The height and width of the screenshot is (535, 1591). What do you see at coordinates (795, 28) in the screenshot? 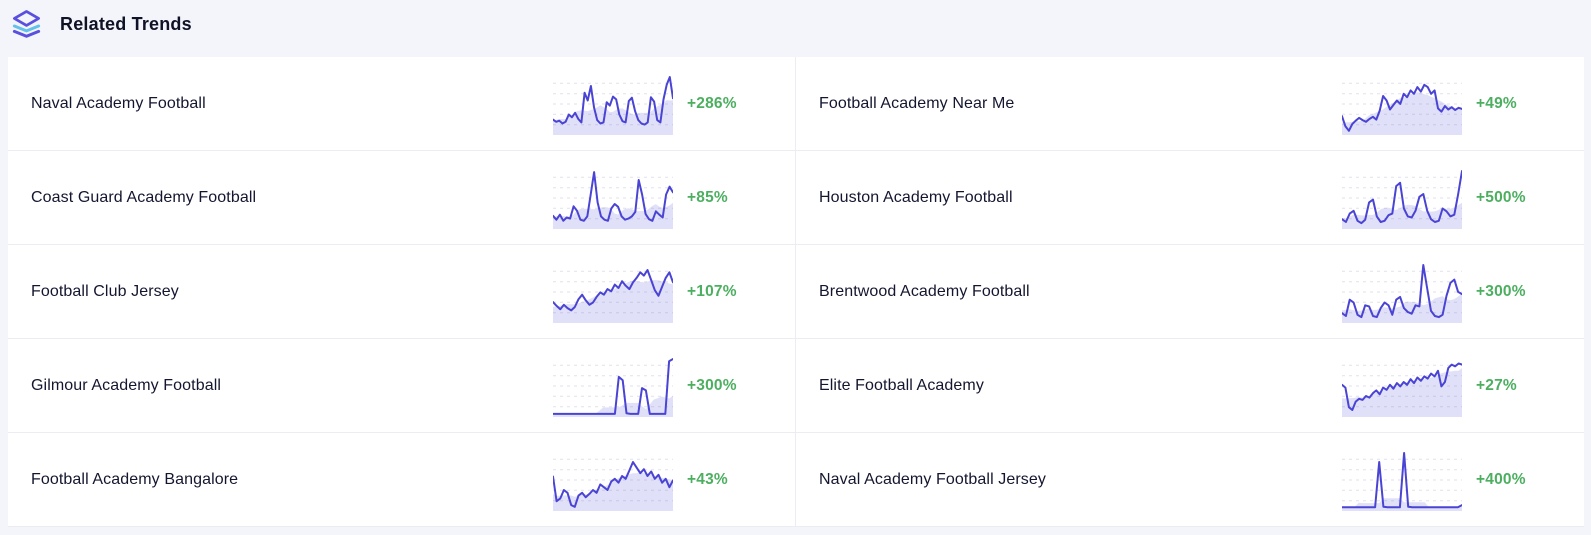
I see `related-trends-header: Related Trends` at bounding box center [795, 28].